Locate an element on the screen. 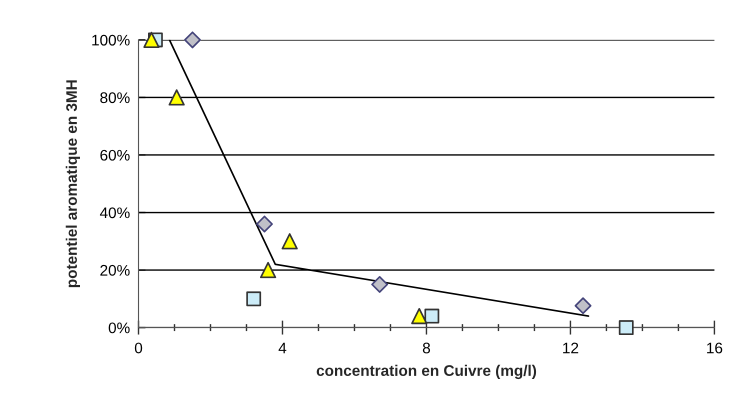 This screenshot has width=729, height=420. y-tick-label: 20% is located at coordinates (115, 270).